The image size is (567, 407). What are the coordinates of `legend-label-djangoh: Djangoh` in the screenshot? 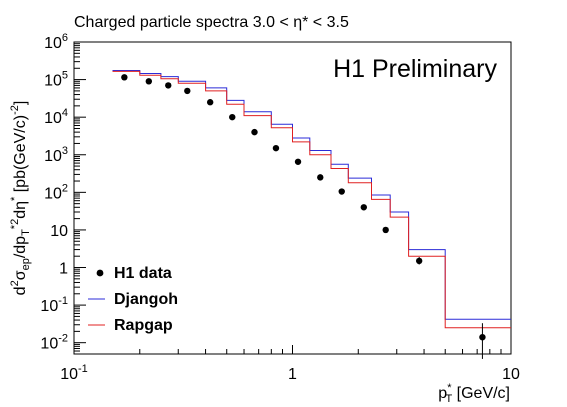 It's located at (146, 299).